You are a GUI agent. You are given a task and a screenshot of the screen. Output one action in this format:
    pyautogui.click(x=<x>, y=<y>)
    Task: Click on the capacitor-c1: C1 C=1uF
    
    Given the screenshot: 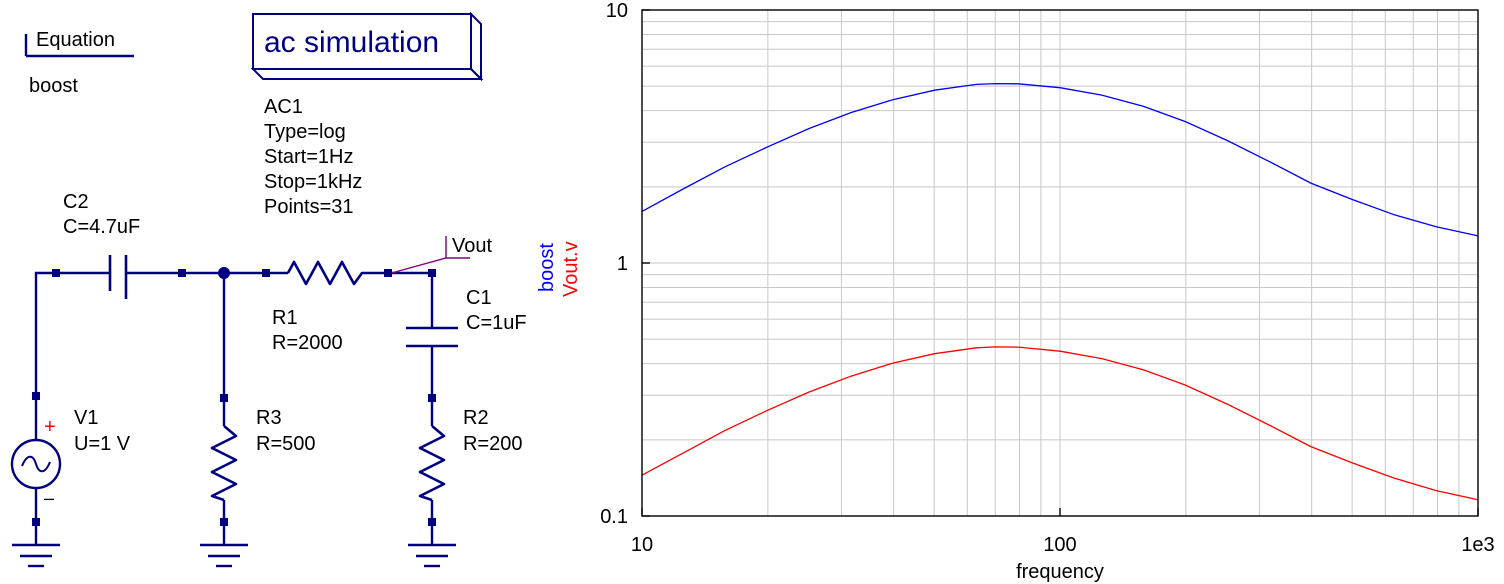 What is the action you would take?
    pyautogui.click(x=466, y=317)
    